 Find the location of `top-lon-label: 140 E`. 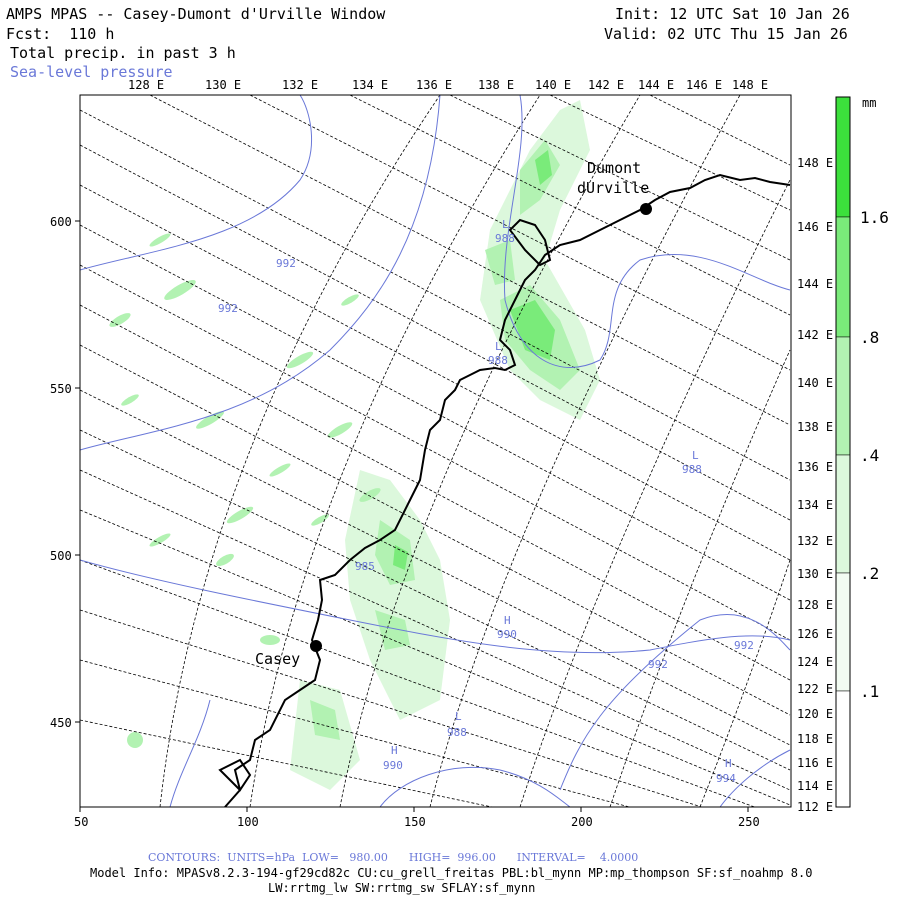

top-lon-label: 140 E is located at coordinates (553, 85).